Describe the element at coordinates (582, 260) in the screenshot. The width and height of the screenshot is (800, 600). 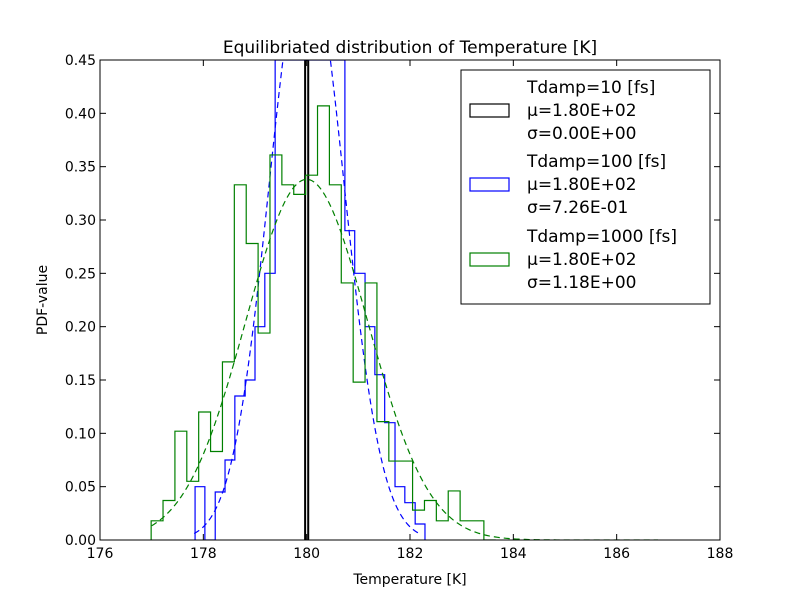
I see `legend-entry-2-line-1: μ=1.80E+02` at that location.